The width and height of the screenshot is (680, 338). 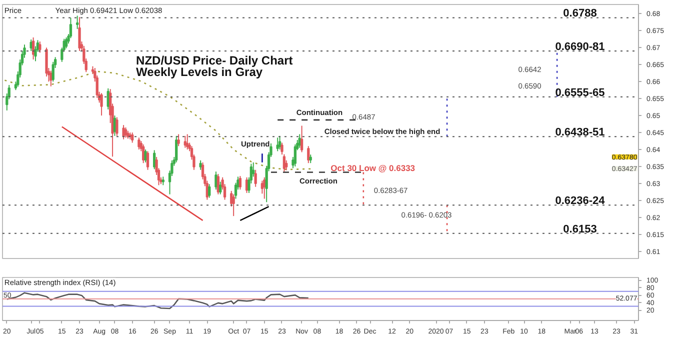 What do you see at coordinates (580, 201) in the screenshot?
I see `ref-line-label: 0.6236-24` at bounding box center [580, 201].